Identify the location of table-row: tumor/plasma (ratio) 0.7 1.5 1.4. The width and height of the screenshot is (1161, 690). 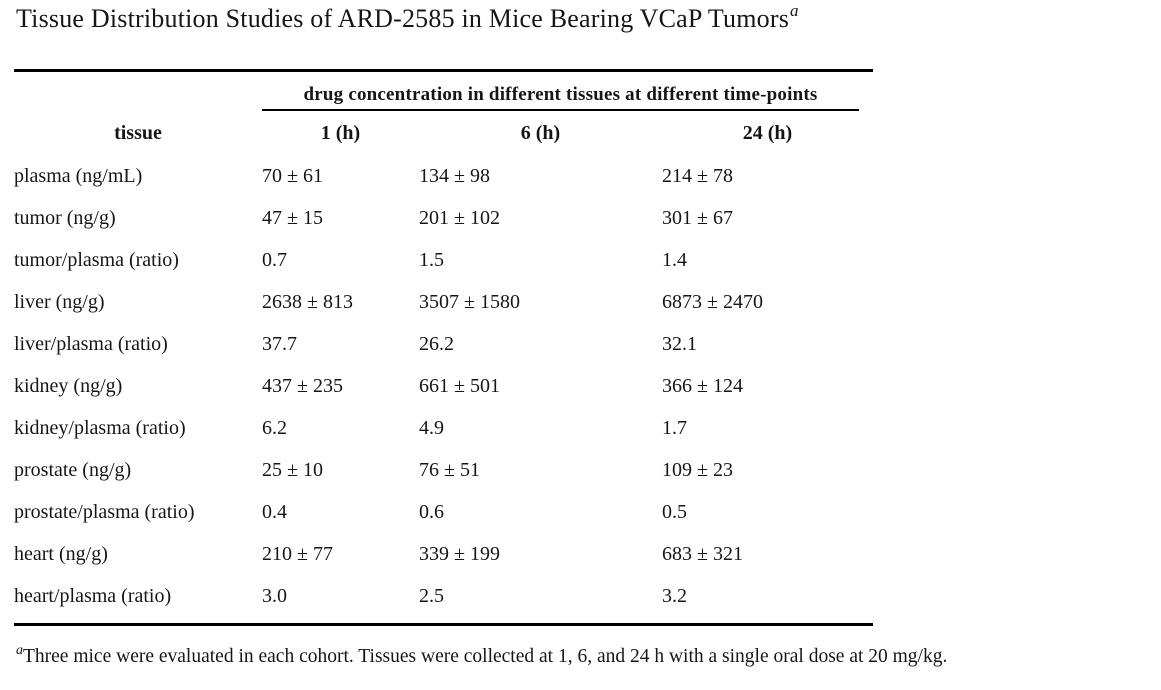
(443, 260).